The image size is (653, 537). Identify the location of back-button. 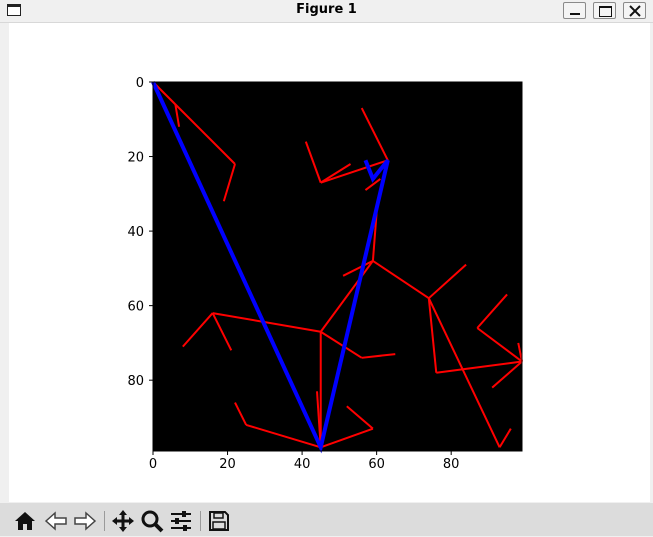
(56, 521).